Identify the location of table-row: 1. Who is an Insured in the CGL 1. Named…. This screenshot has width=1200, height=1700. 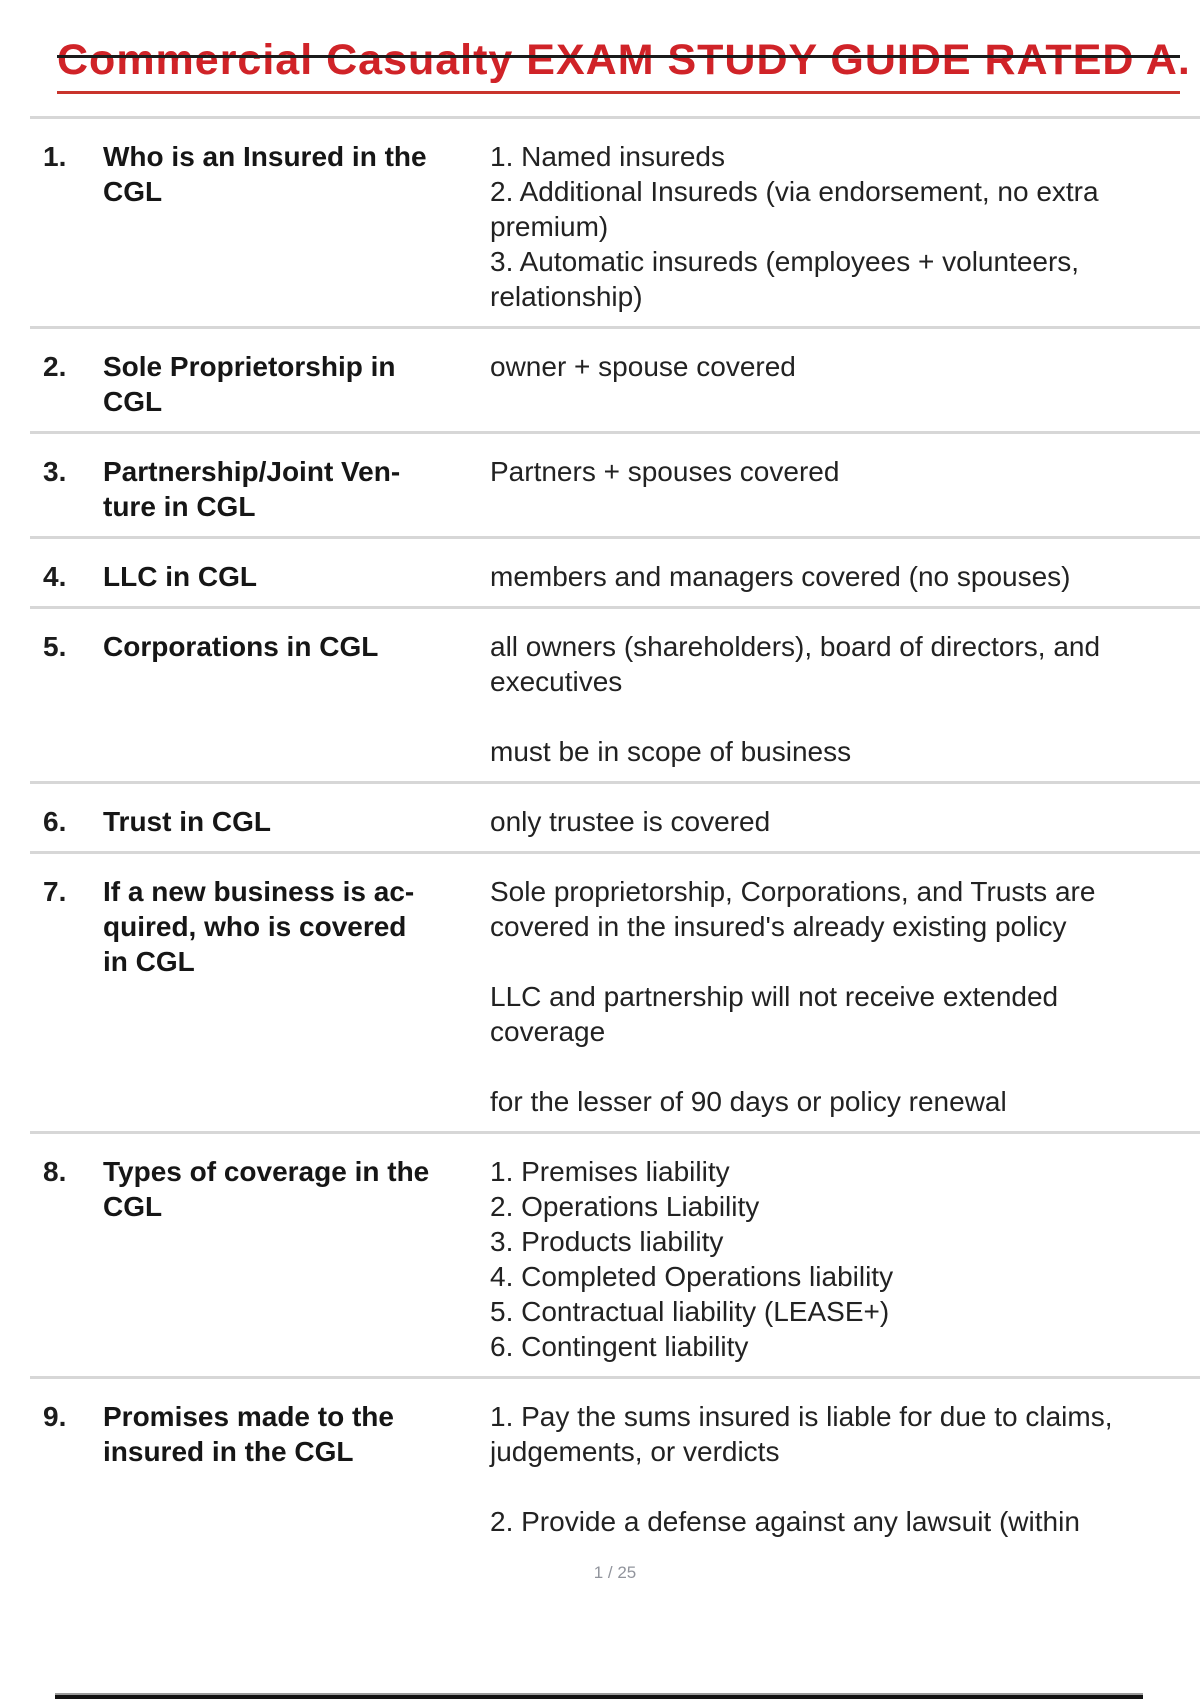
(615, 221).